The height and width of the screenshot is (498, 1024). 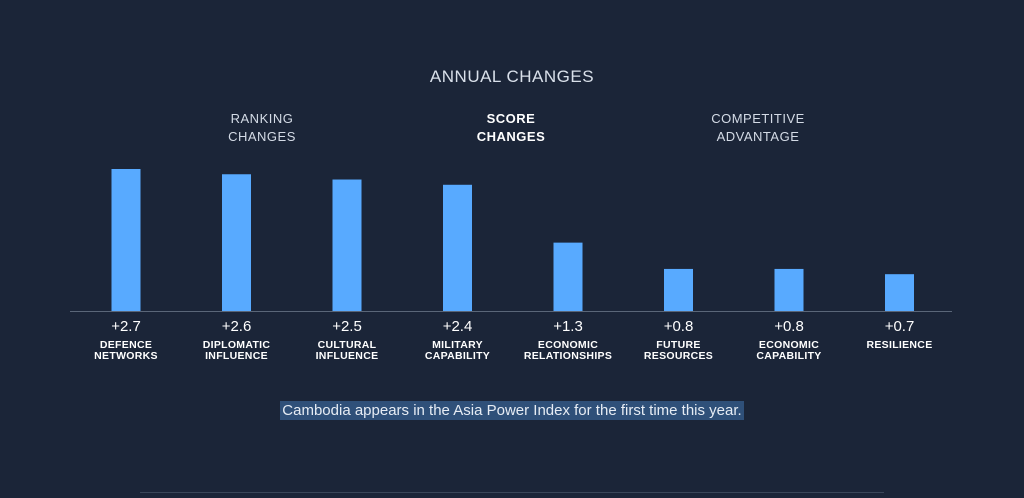 What do you see at coordinates (237, 350) in the screenshot?
I see `category-label: DIPLOMATIC INFLUENCE` at bounding box center [237, 350].